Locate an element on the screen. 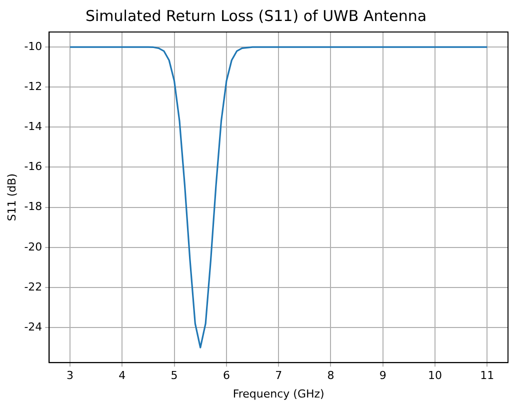 This screenshot has height=405, width=510. x-tick-label: 11 is located at coordinates (487, 375).